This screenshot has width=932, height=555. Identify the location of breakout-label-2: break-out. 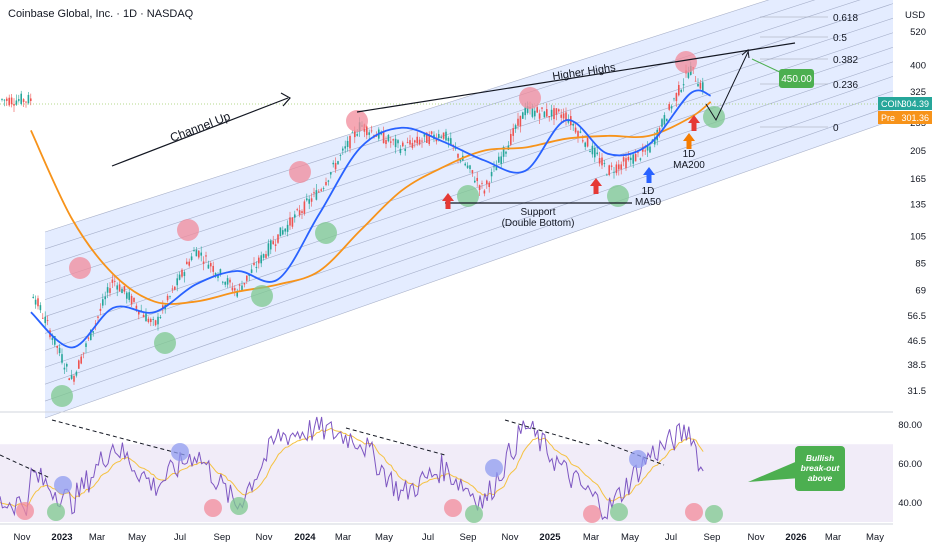
(821, 468).